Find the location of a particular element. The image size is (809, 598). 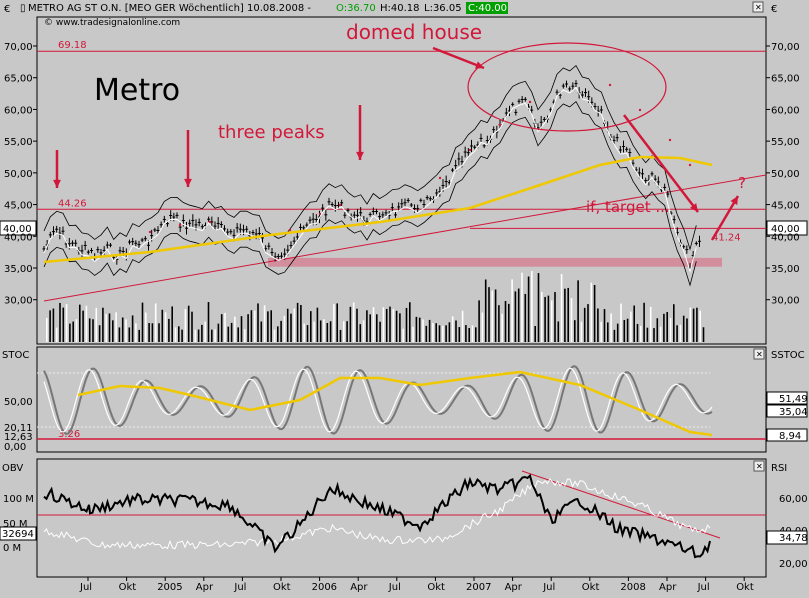

y-tick-label-left: 35,00 is located at coordinates (18, 269).